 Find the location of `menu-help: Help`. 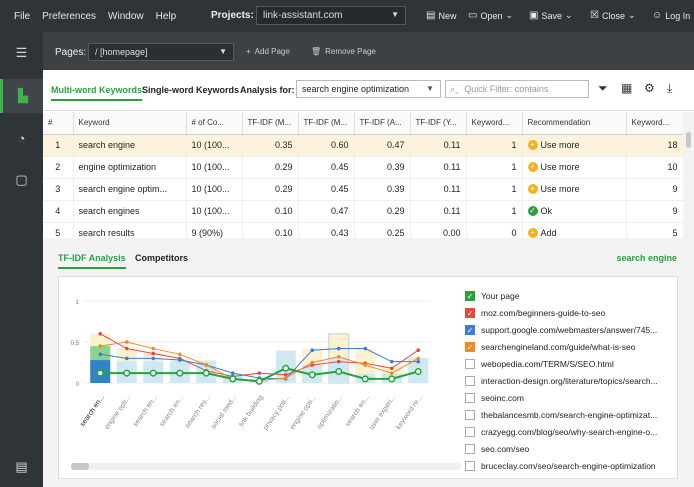

menu-help: Help is located at coordinates (166, 16).